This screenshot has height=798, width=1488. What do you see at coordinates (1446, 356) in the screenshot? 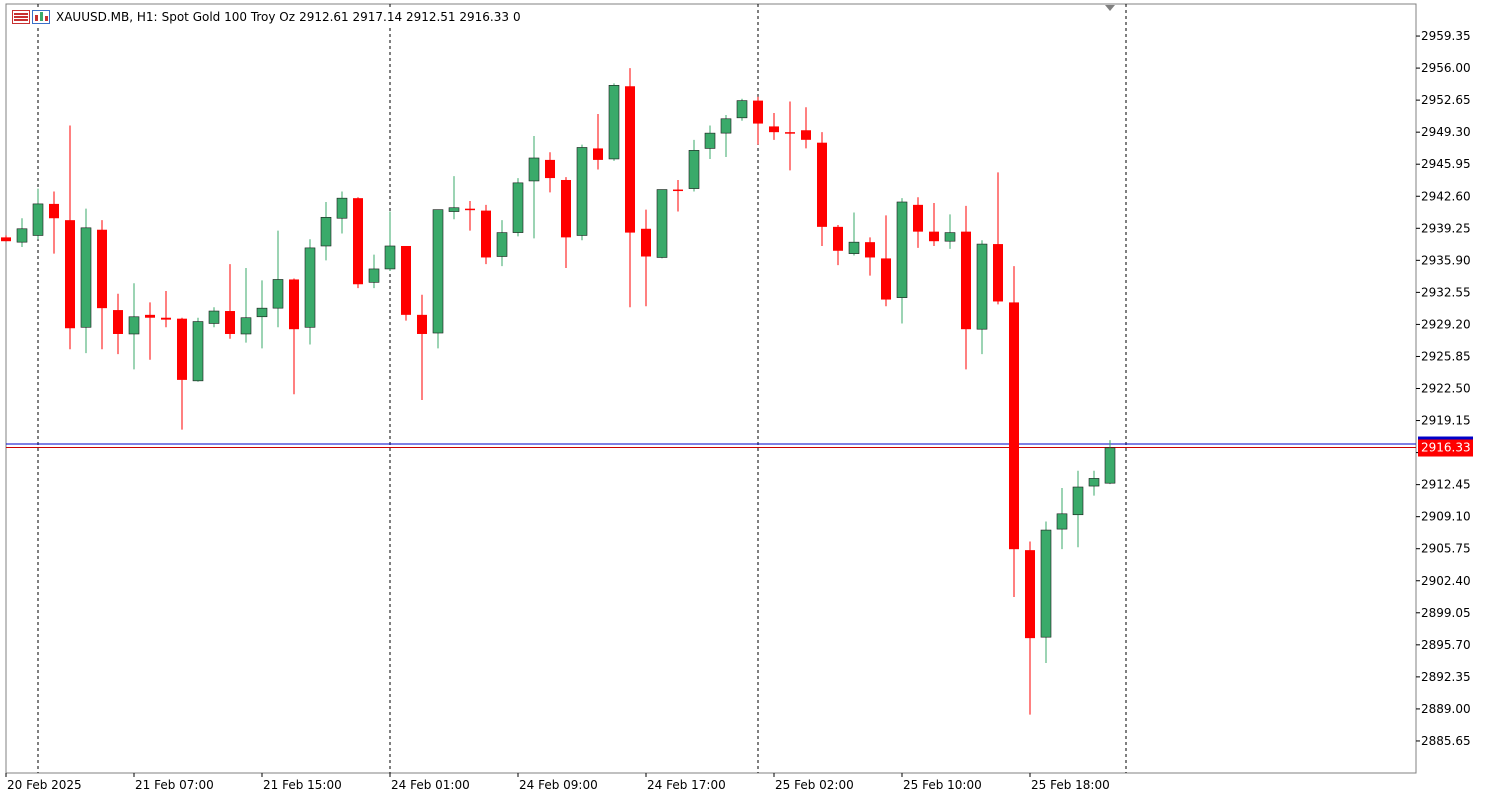
I see `y-tick-label: 2925.85` at bounding box center [1446, 356].